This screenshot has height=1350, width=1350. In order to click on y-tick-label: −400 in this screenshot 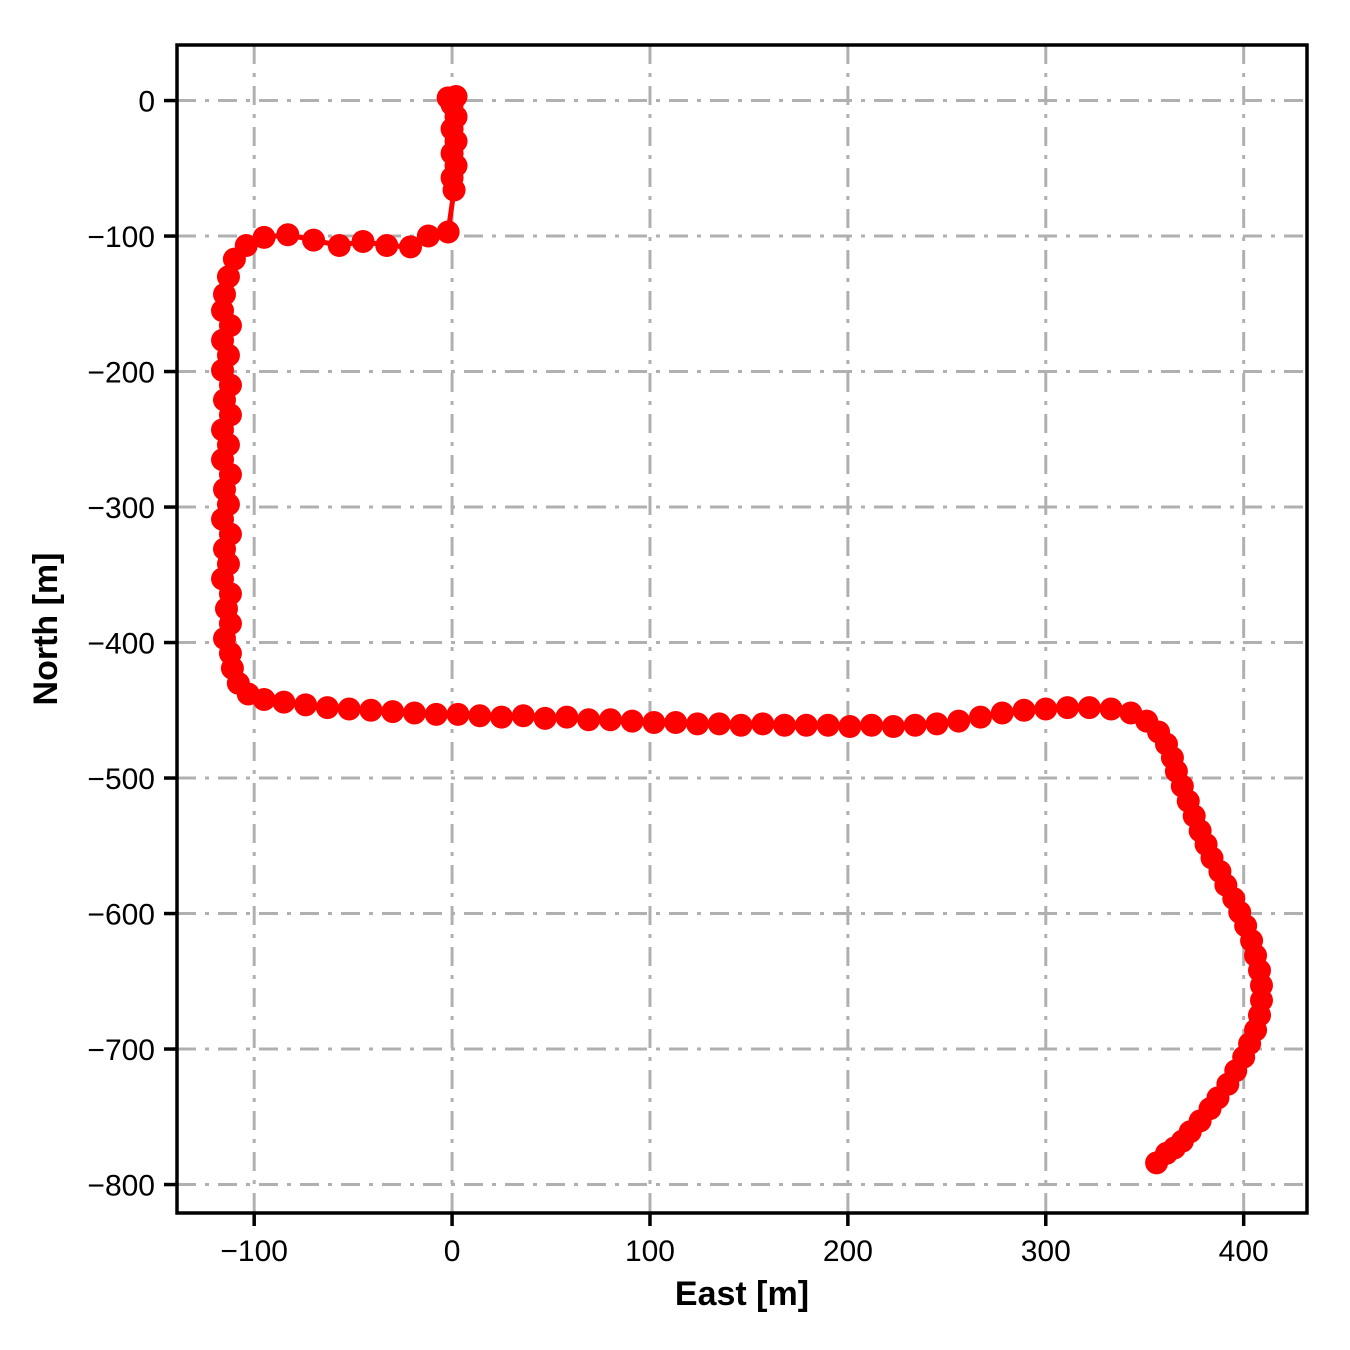, I will do `click(121, 644)`.